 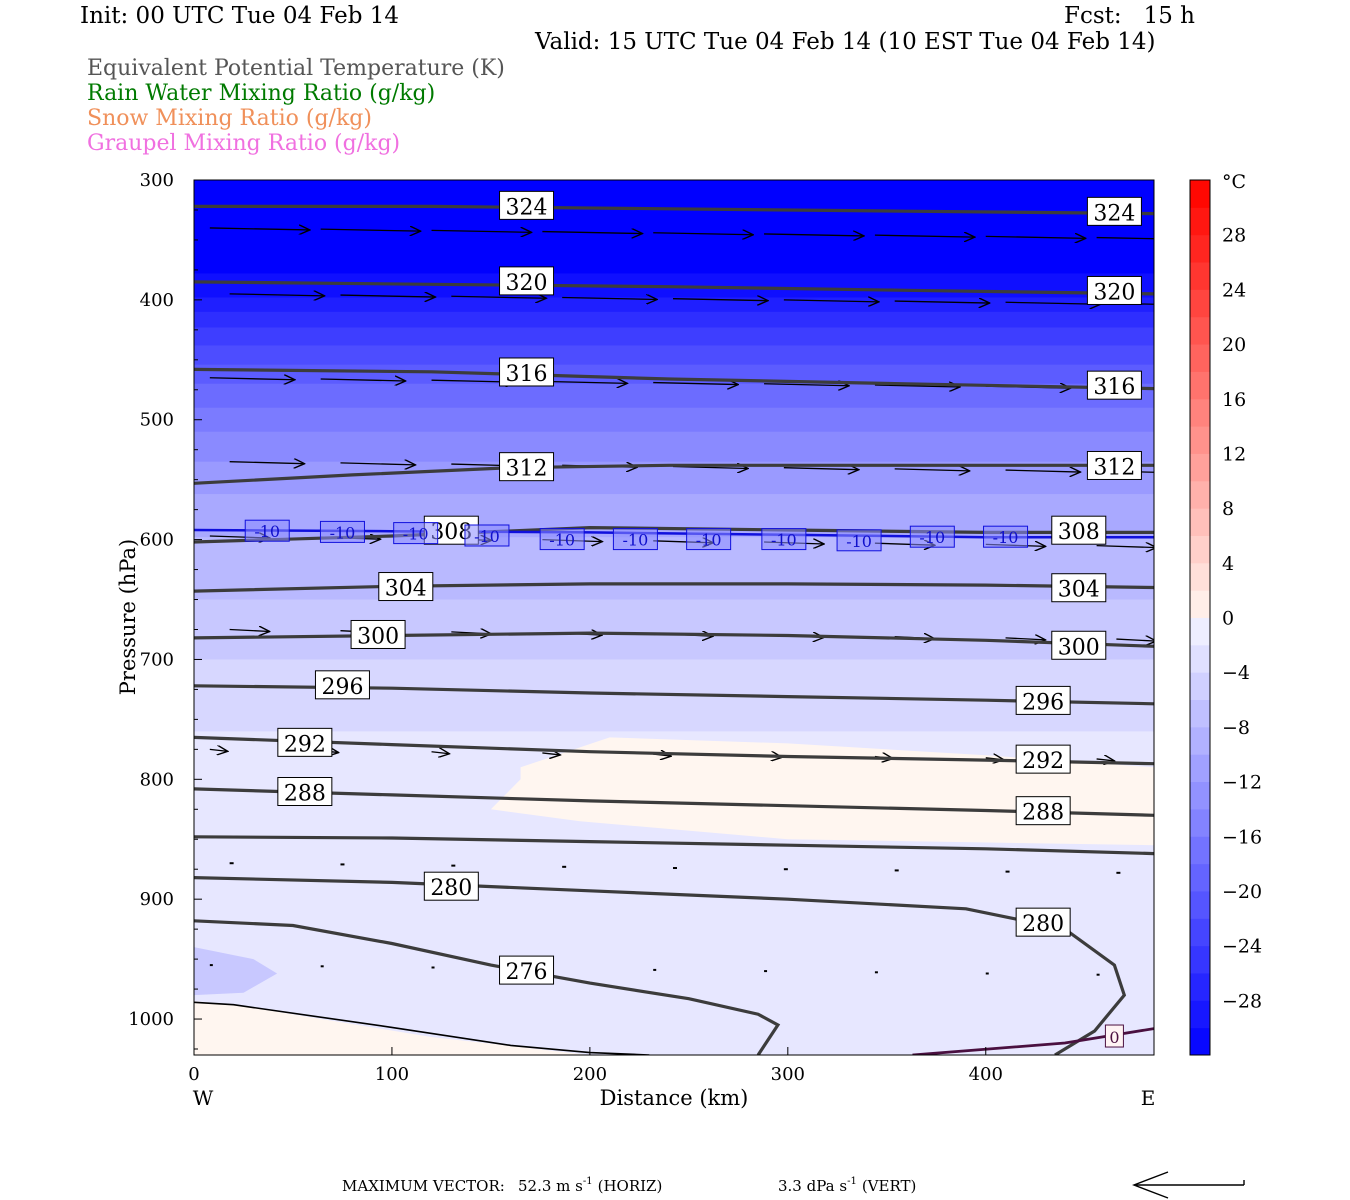 I want to click on x-tick-label: 400, so click(x=986, y=1074).